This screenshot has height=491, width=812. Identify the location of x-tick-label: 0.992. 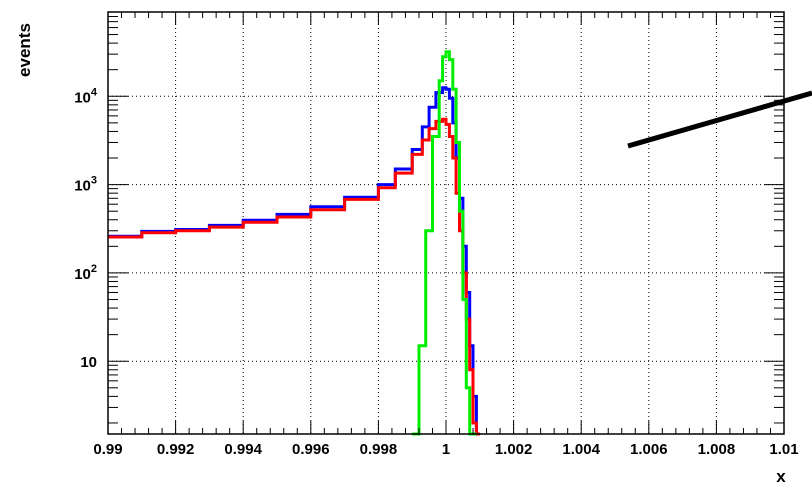
(176, 449).